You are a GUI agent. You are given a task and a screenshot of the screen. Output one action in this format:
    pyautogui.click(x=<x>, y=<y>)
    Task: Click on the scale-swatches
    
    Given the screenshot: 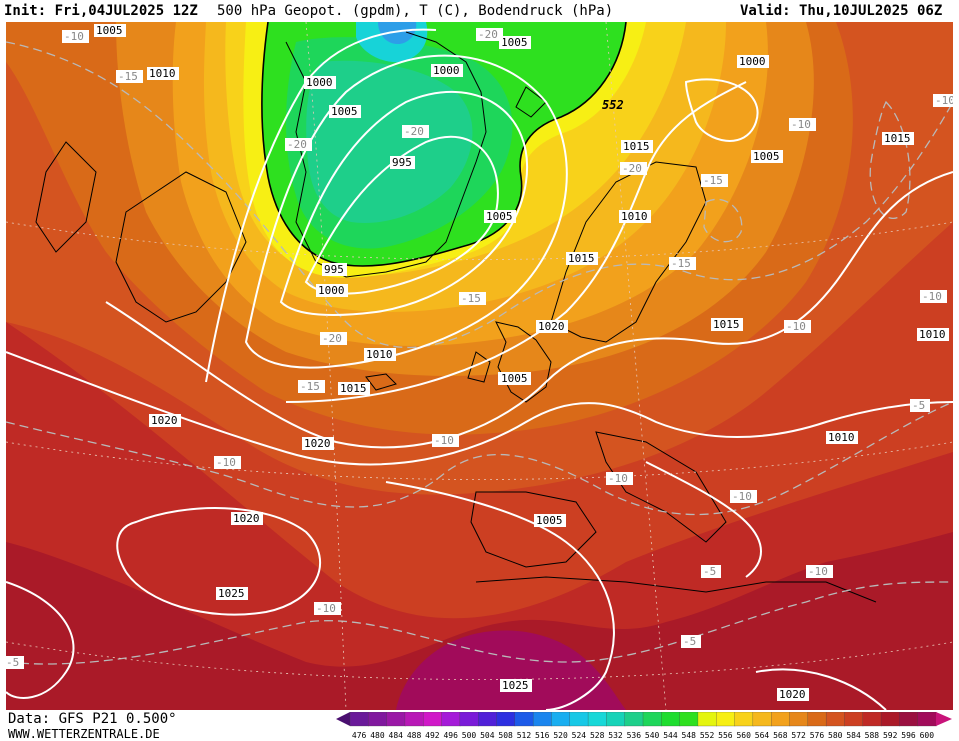 What is the action you would take?
    pyautogui.click(x=644, y=719)
    